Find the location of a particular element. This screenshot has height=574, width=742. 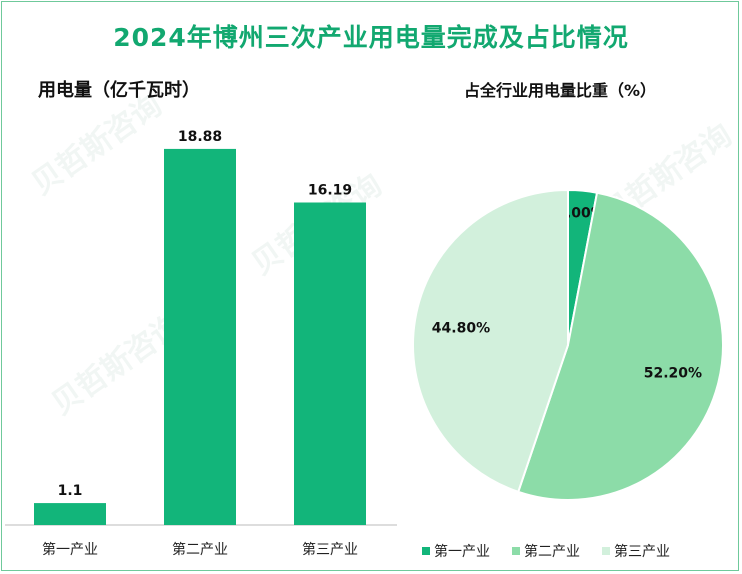

pie-slice is located at coordinates (490, 341).